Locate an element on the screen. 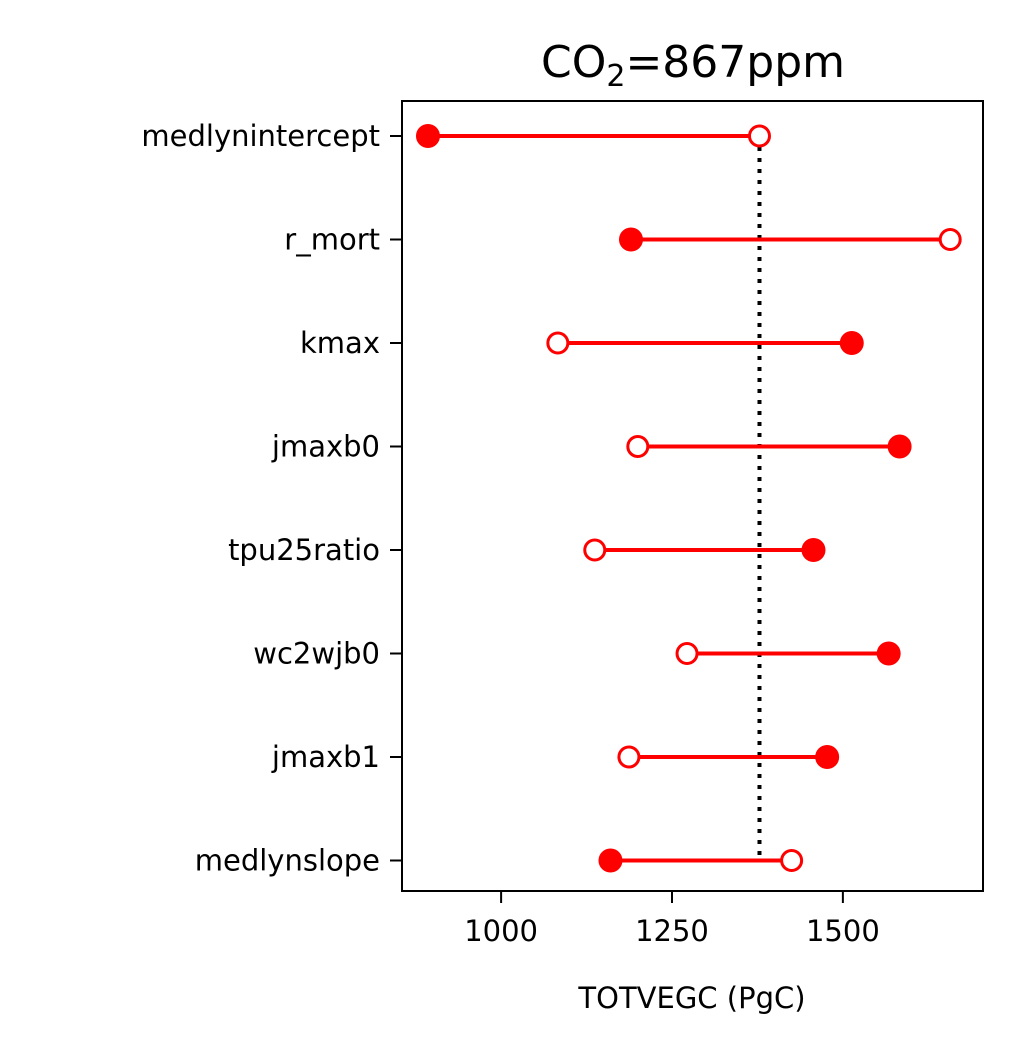 The height and width of the screenshot is (1049, 1012). filled-marker-kmax is located at coordinates (851, 343).